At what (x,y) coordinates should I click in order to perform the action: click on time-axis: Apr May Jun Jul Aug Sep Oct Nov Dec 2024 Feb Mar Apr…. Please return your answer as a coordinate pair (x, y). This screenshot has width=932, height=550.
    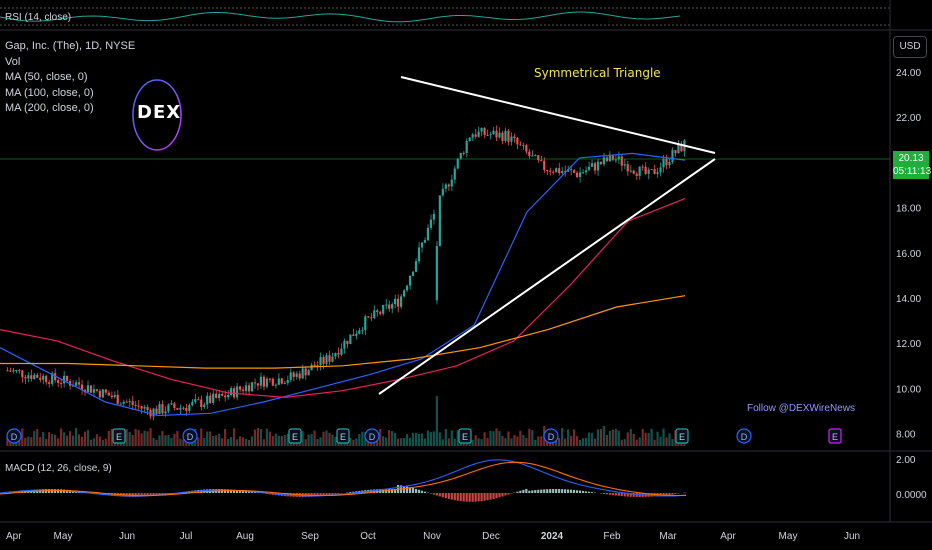
    Looking at the image, I should click on (433, 536).